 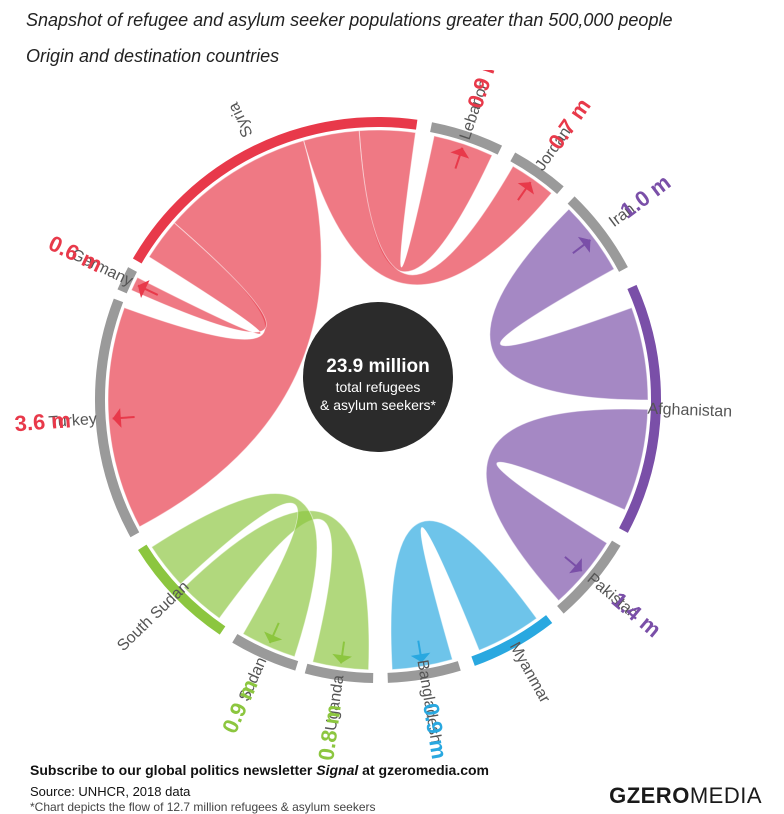 I want to click on arc-pakistan, so click(x=589, y=577).